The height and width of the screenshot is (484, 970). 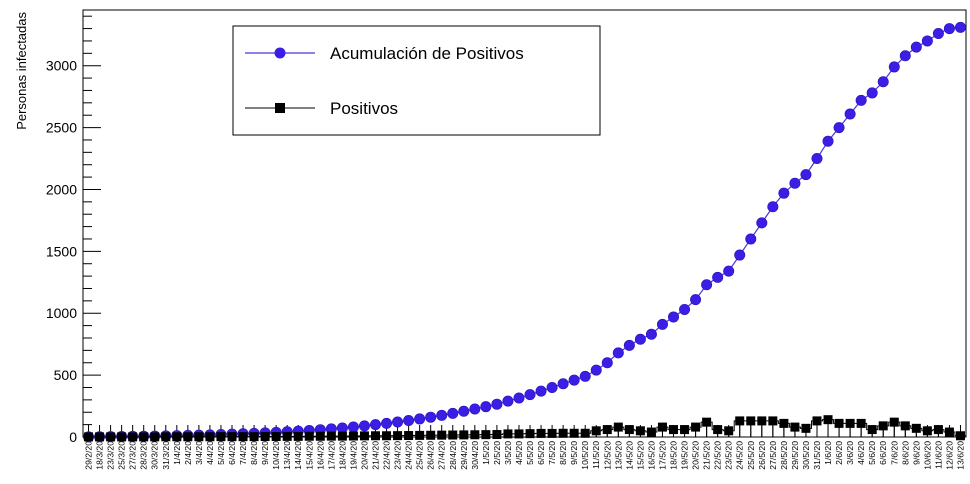 I want to click on x-tick-label: 25/4/20, so click(x=420, y=455).